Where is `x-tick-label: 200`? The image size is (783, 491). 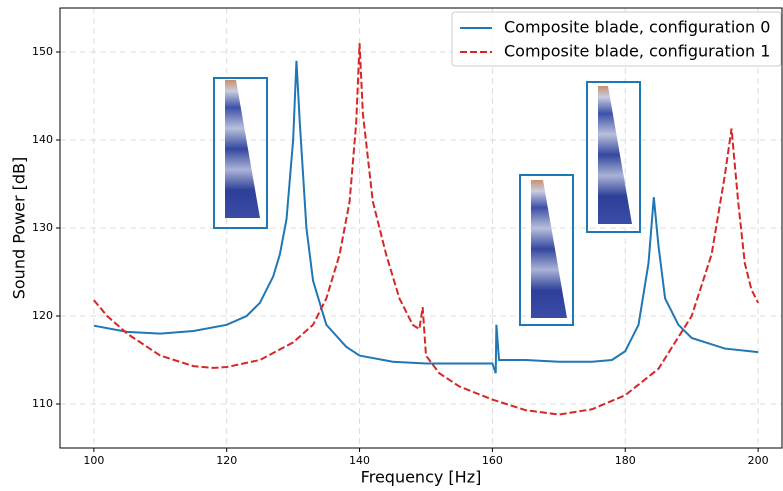
x-tick-label: 200 is located at coordinates (758, 460).